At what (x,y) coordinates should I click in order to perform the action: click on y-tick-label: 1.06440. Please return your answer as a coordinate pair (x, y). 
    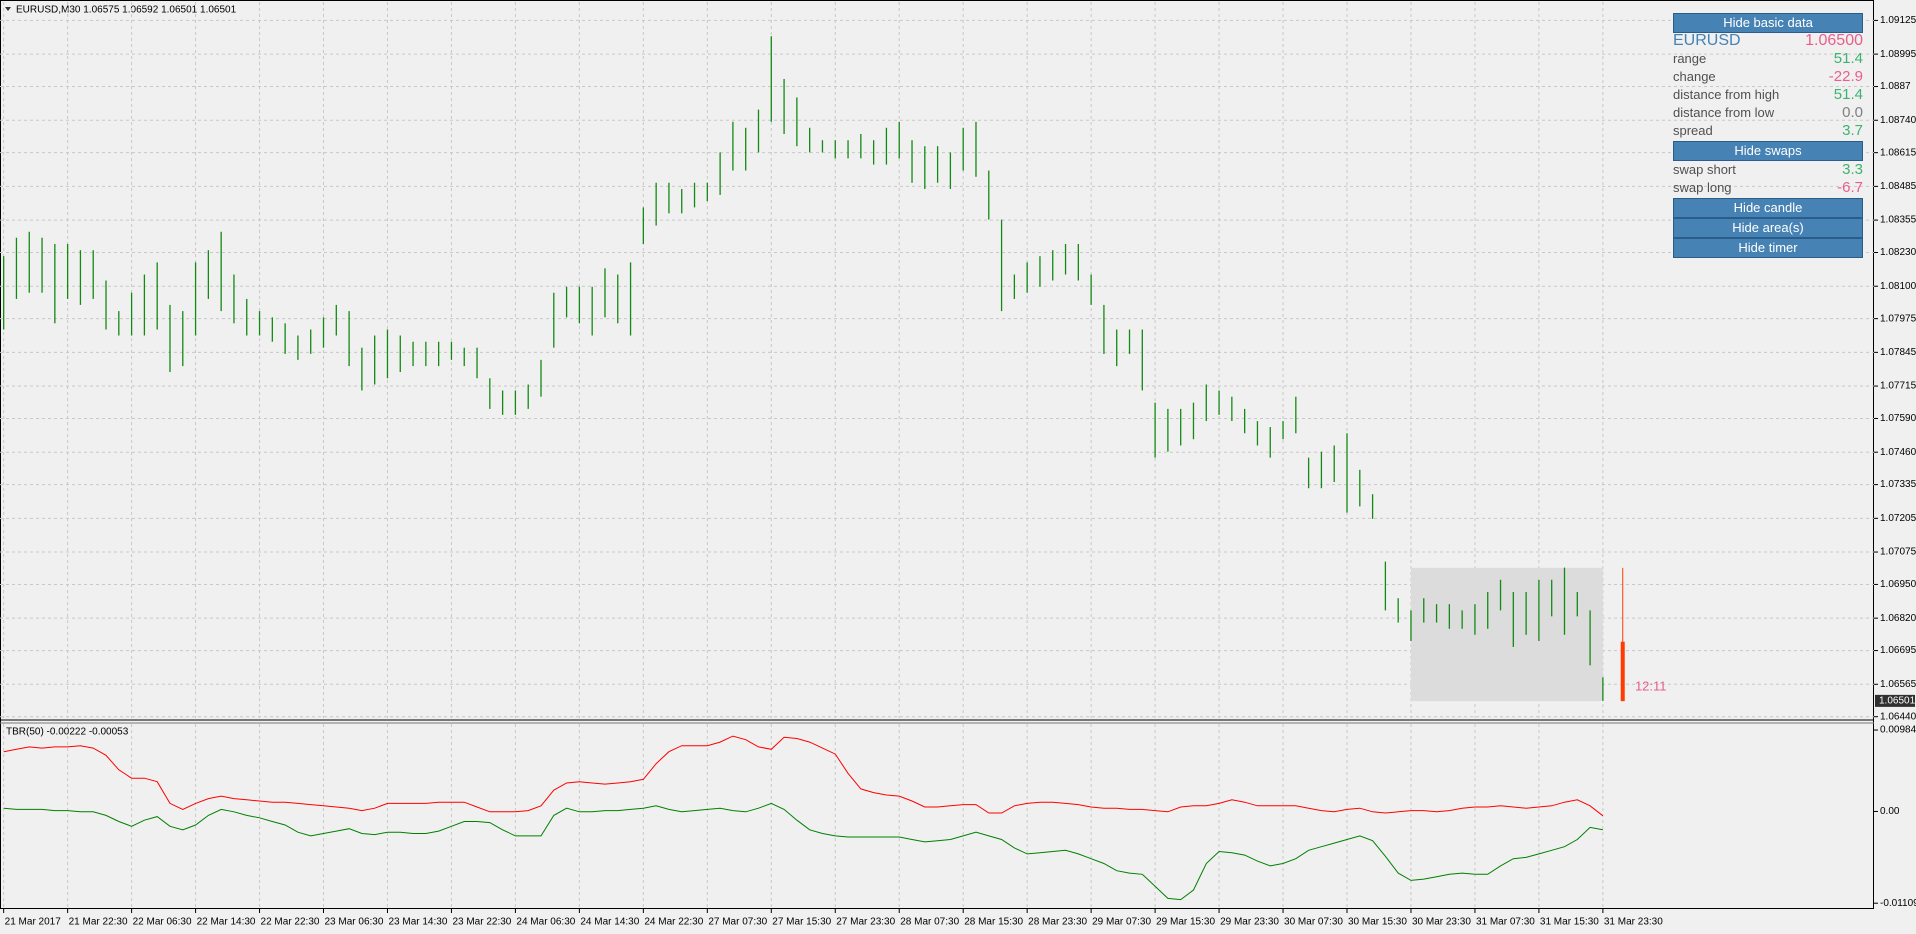
    Looking at the image, I should click on (1898, 716).